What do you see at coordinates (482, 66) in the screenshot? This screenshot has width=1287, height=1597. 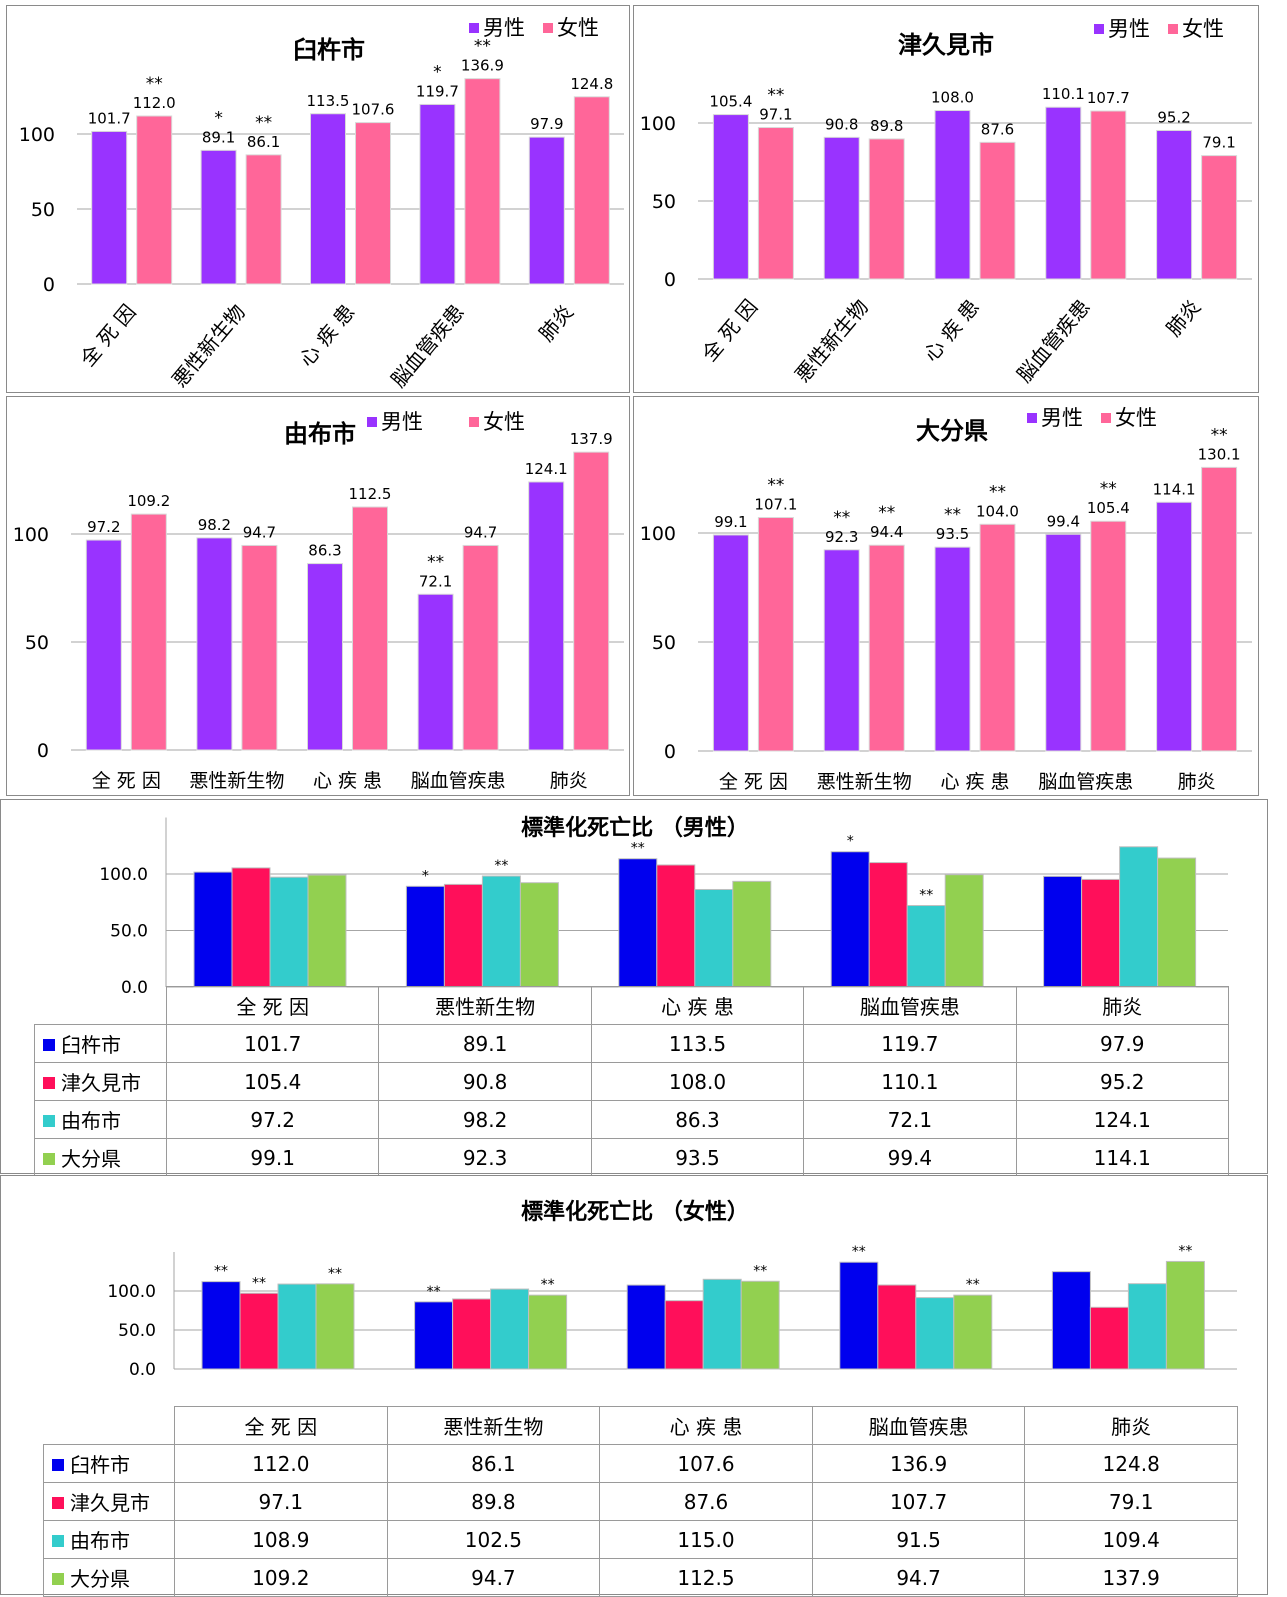 I see `data-label: 136.9` at bounding box center [482, 66].